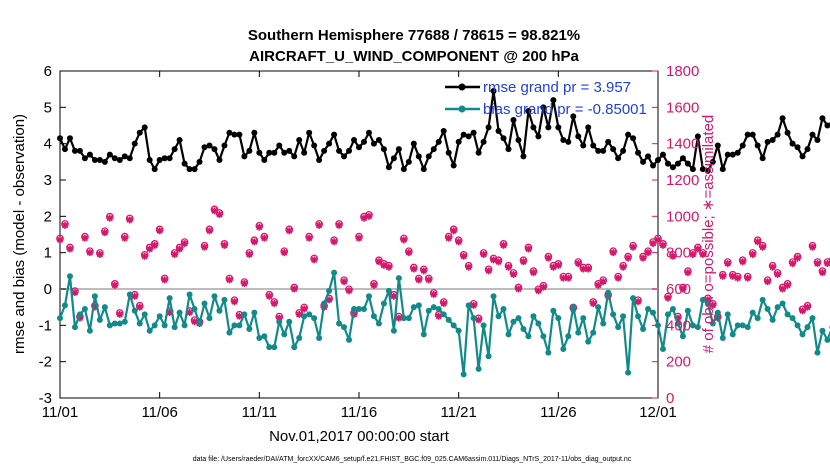 The width and height of the screenshot is (830, 470). What do you see at coordinates (658, 412) in the screenshot?
I see `x-tick-label: 12/01` at bounding box center [658, 412].